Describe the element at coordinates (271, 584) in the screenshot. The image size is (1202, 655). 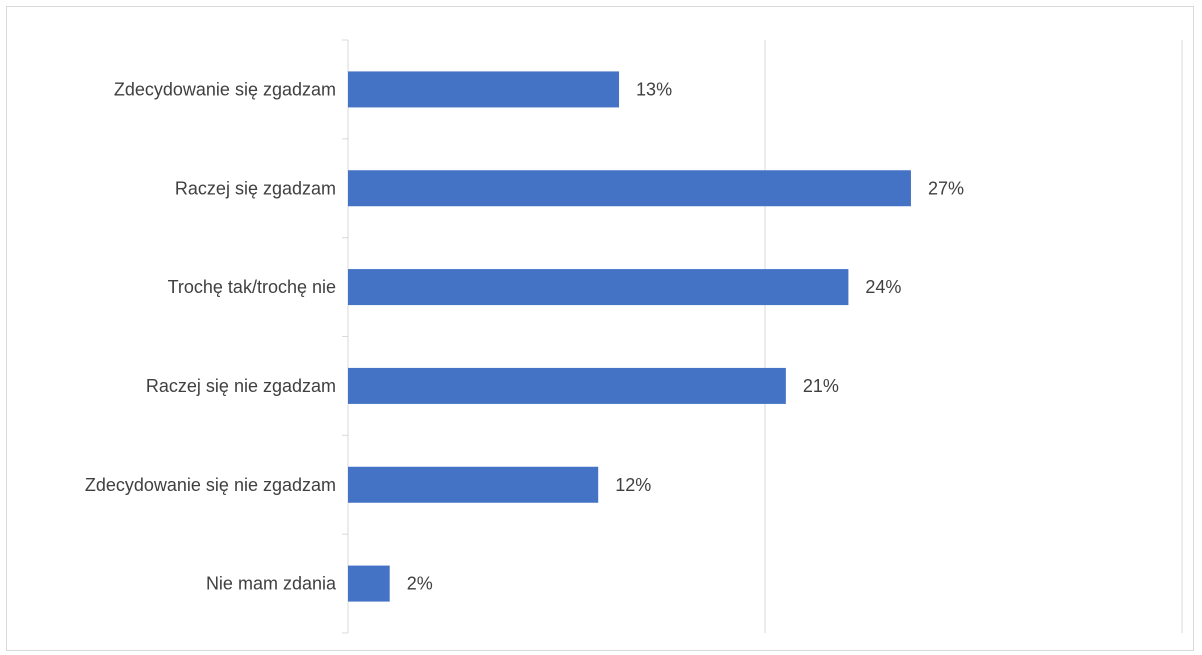
I see `category-label: Nie mam zdania` at that location.